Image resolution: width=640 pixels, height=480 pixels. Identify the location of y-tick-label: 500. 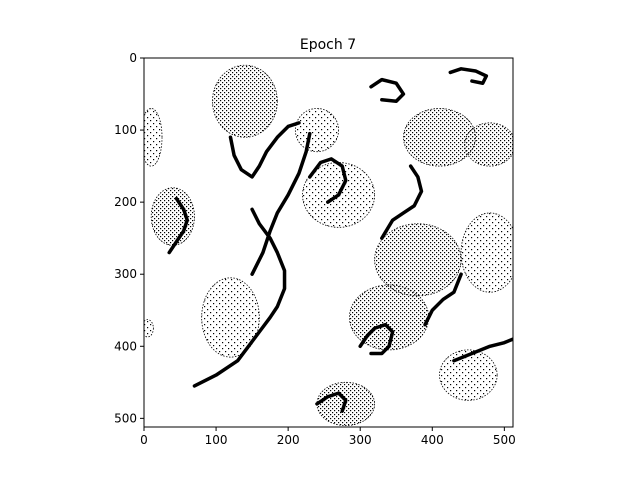
(125, 418).